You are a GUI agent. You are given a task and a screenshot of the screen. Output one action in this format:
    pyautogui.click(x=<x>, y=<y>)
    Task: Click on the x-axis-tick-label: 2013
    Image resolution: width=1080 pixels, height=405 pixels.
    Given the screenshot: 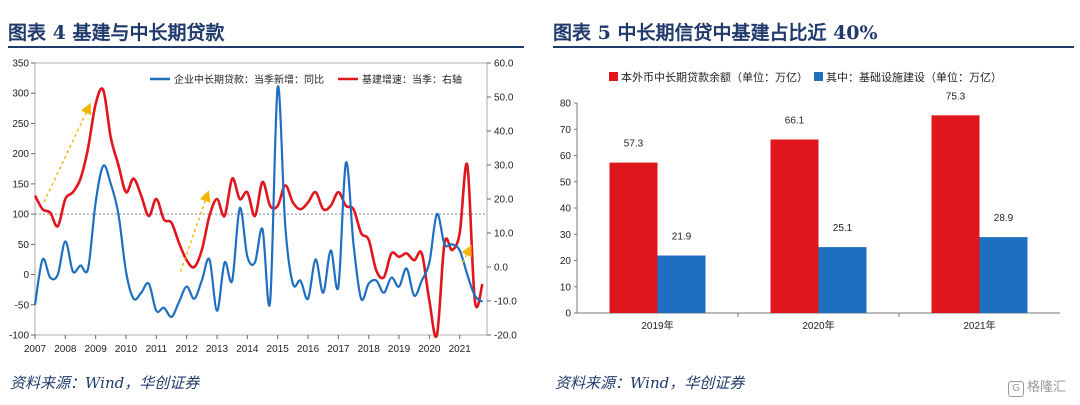 What is the action you would take?
    pyautogui.click(x=217, y=349)
    